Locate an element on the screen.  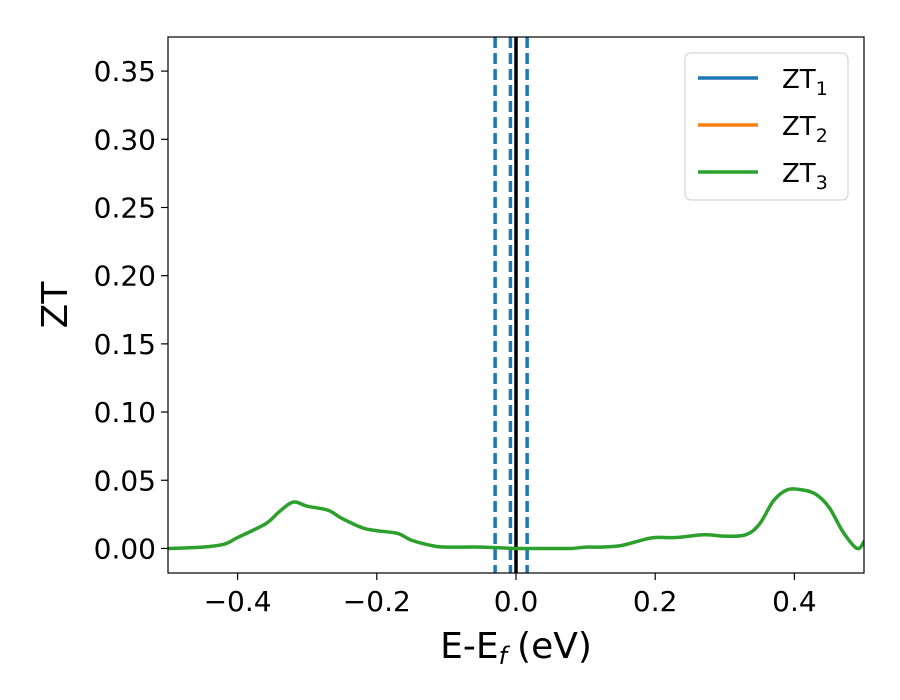
y-tick-label: 0.25 is located at coordinates (125, 207).